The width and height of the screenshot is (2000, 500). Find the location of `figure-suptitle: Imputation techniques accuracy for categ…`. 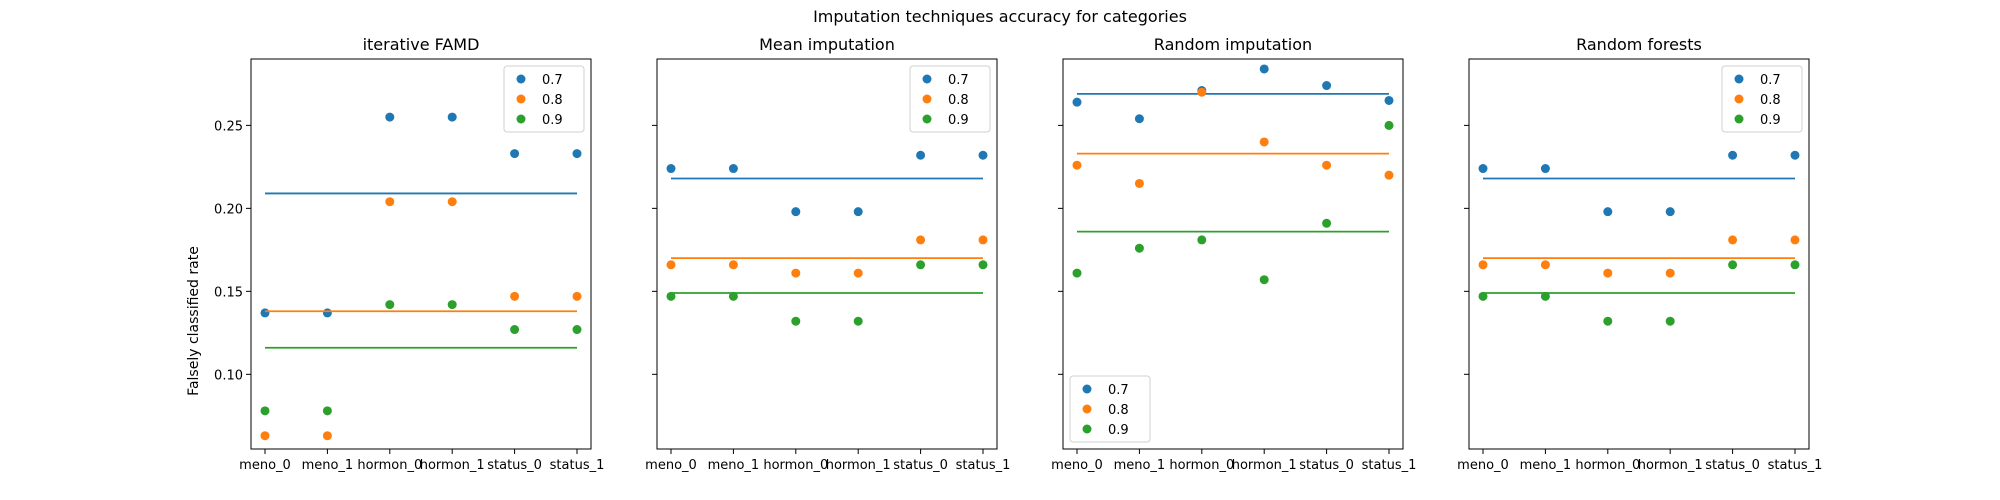

figure-suptitle: Imputation techniques accuracy for categ… is located at coordinates (1000, 16).